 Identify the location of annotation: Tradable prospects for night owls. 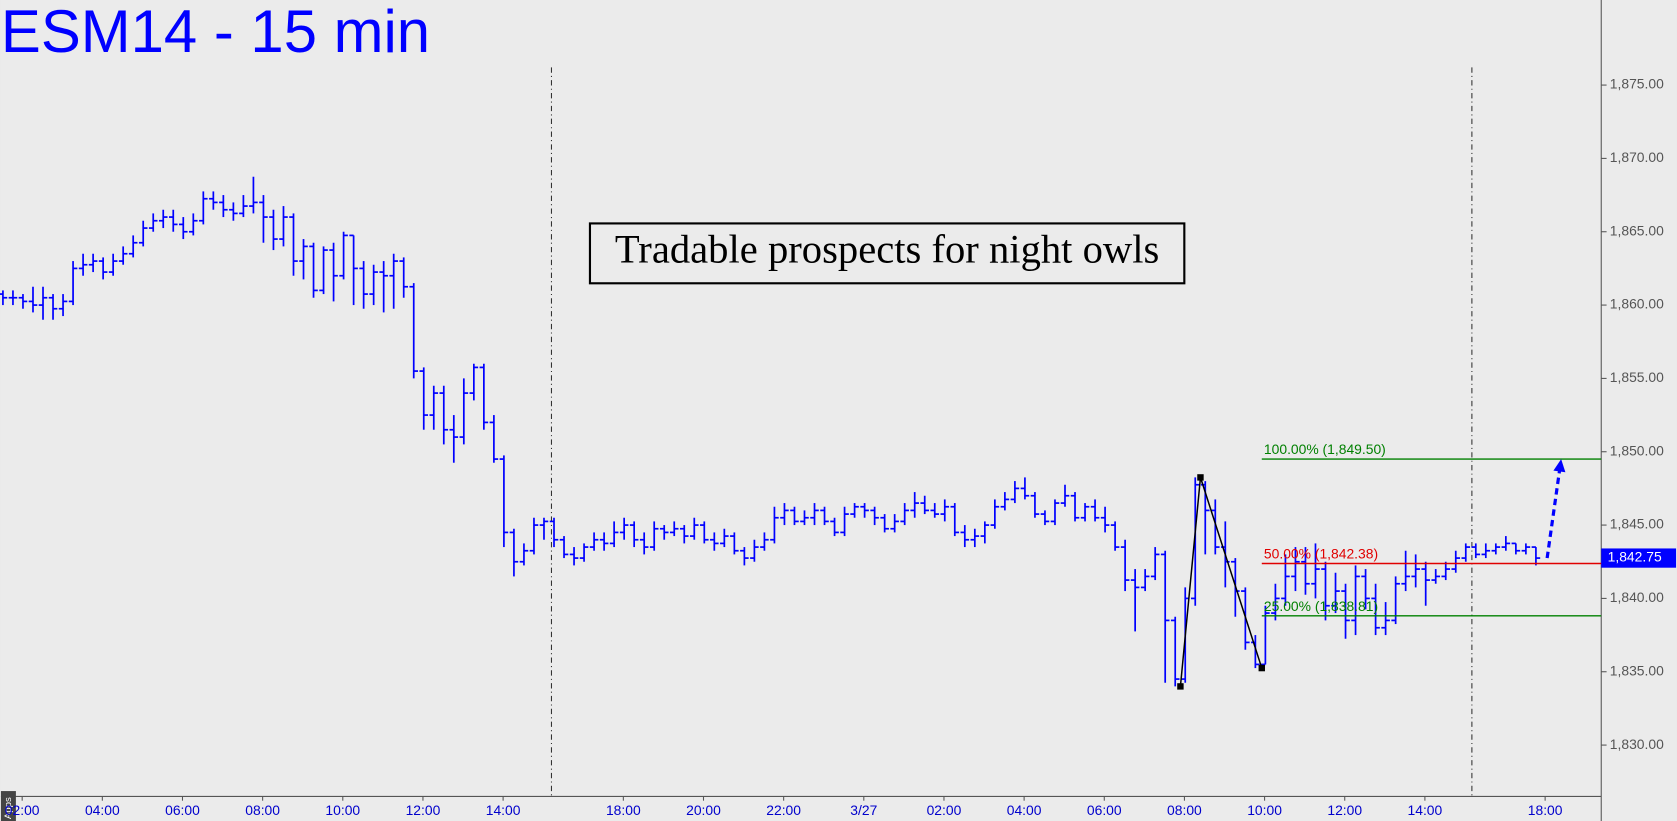
(887, 249).